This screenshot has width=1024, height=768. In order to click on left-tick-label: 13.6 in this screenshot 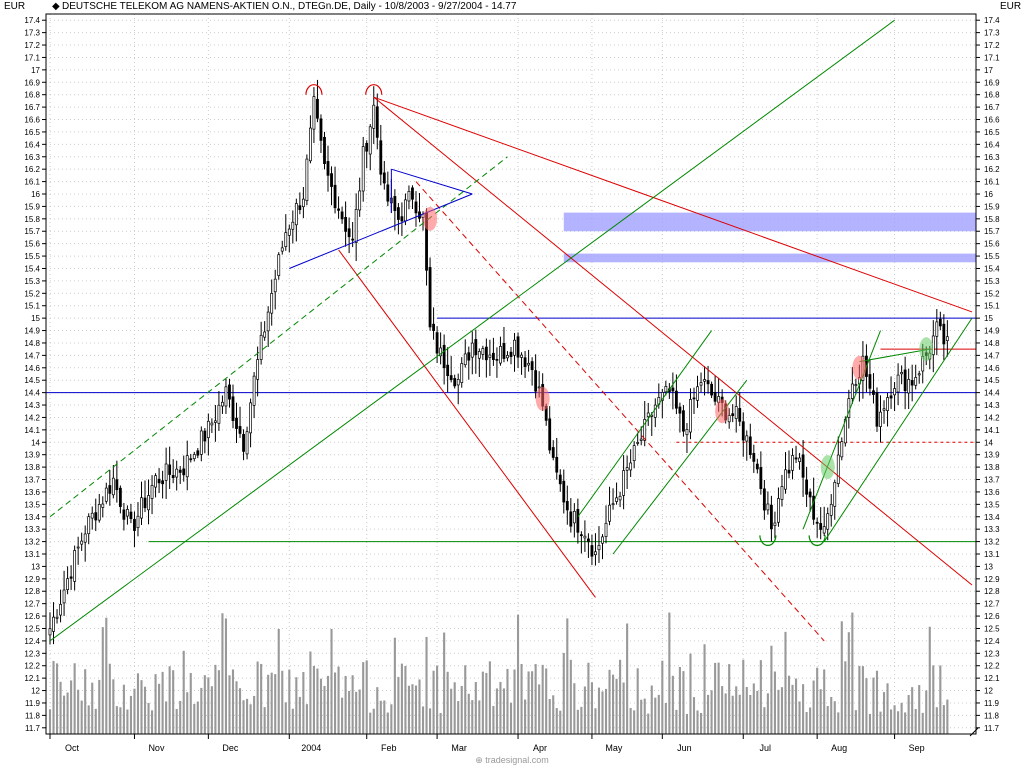, I will do `click(32, 492)`.